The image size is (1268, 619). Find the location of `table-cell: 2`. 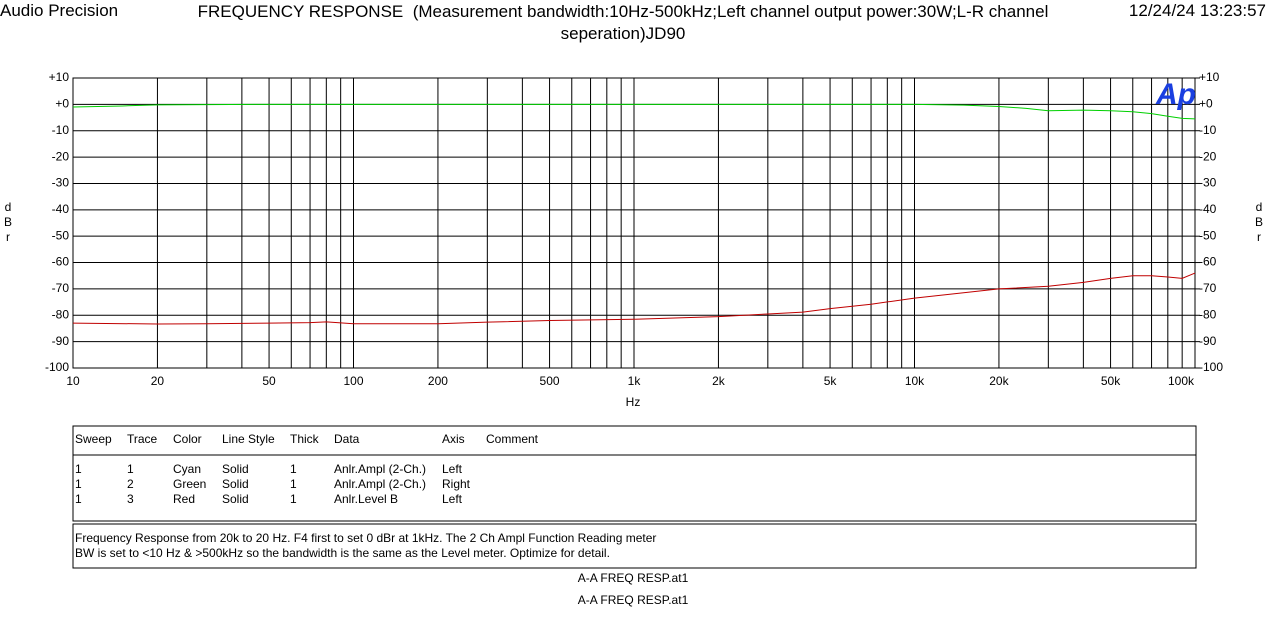

table-cell: 2 is located at coordinates (130, 484).